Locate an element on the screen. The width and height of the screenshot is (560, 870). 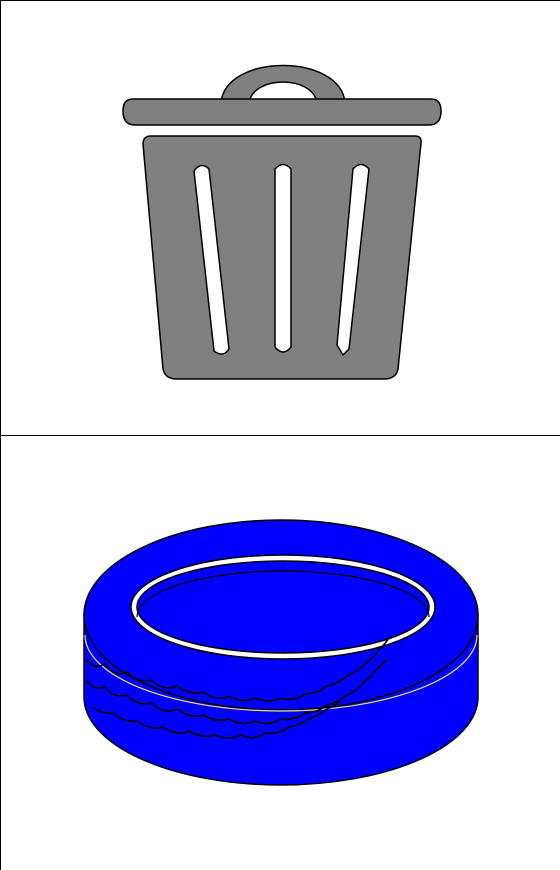
trash-can-slot-right is located at coordinates (353, 259).